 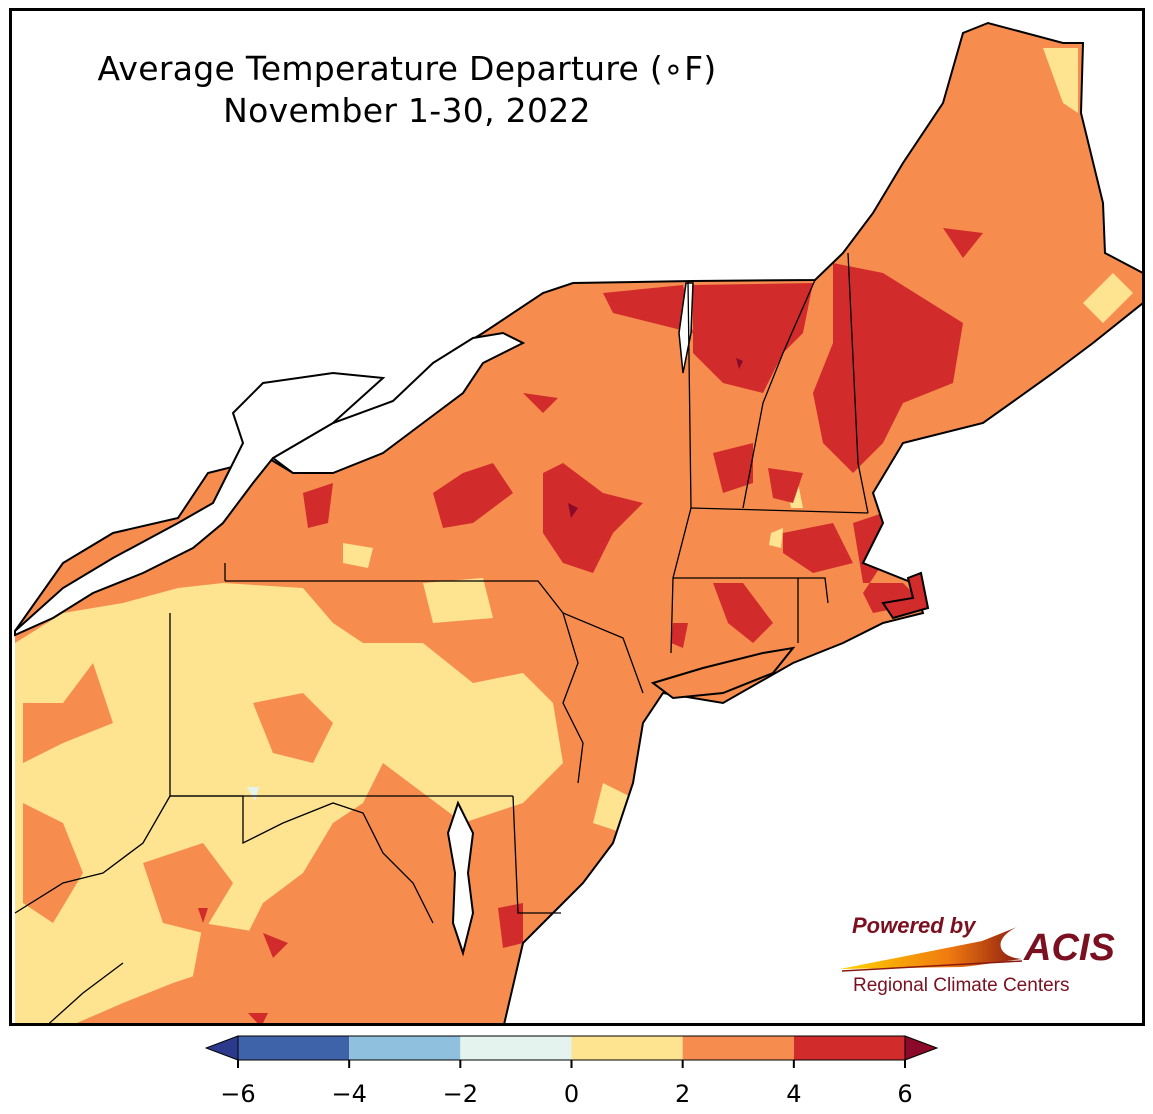 What do you see at coordinates (460, 1094) in the screenshot?
I see `colorbar-tick-label: −2` at bounding box center [460, 1094].